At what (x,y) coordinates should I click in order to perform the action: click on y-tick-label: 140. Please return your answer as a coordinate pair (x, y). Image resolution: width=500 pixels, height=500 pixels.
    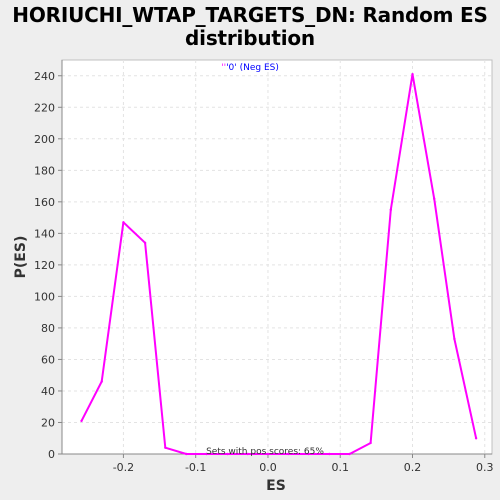
    Looking at the image, I should click on (44, 233).